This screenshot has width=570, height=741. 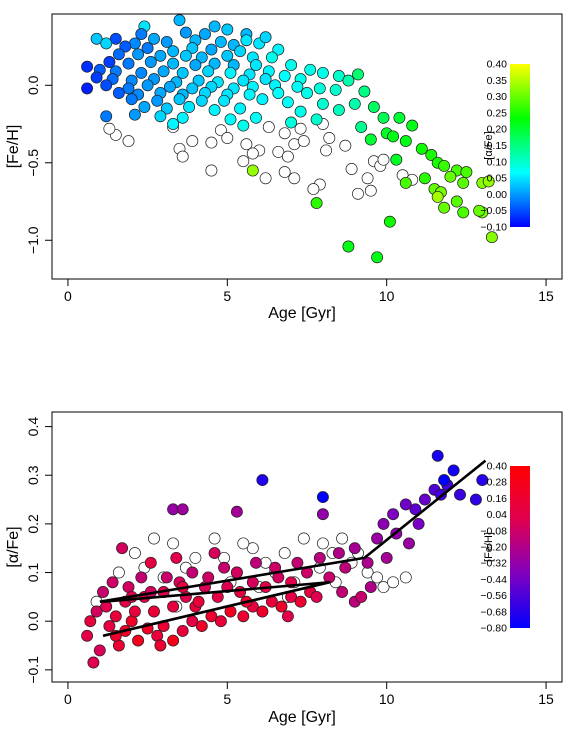 What do you see at coordinates (546, 296) in the screenshot?
I see `x-tick-label: 15` at bounding box center [546, 296].